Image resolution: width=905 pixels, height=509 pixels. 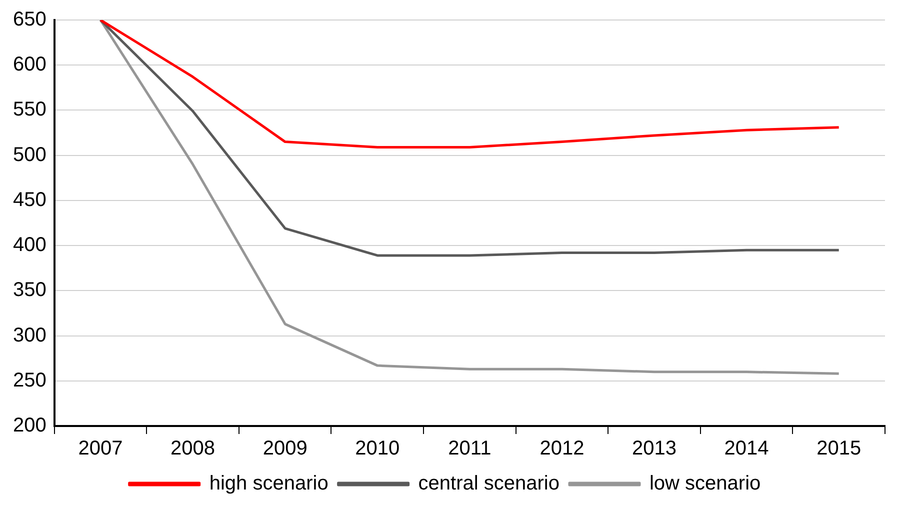 What do you see at coordinates (654, 449) in the screenshot?
I see `x-tick-label: 2013` at bounding box center [654, 449].